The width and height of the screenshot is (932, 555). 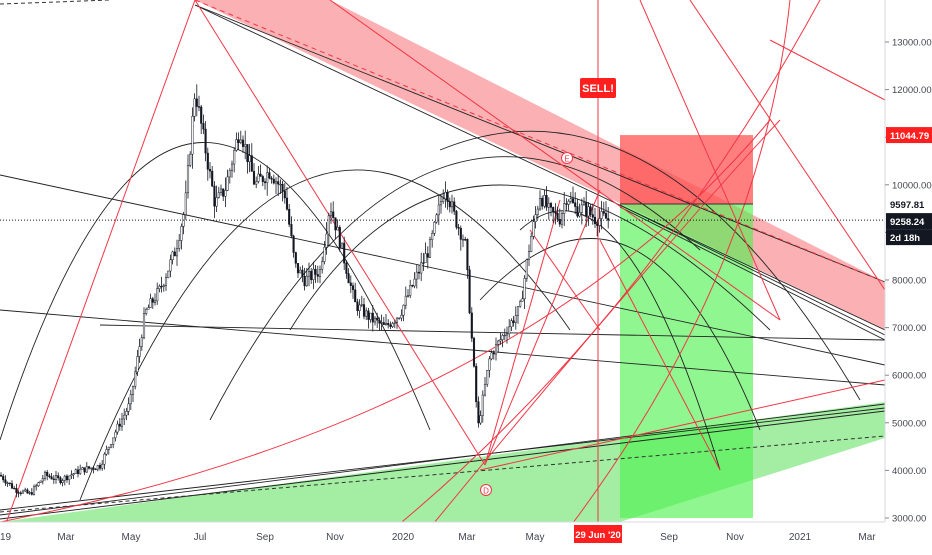 I want to click on point-e-marker-letter: E, so click(x=566, y=158).